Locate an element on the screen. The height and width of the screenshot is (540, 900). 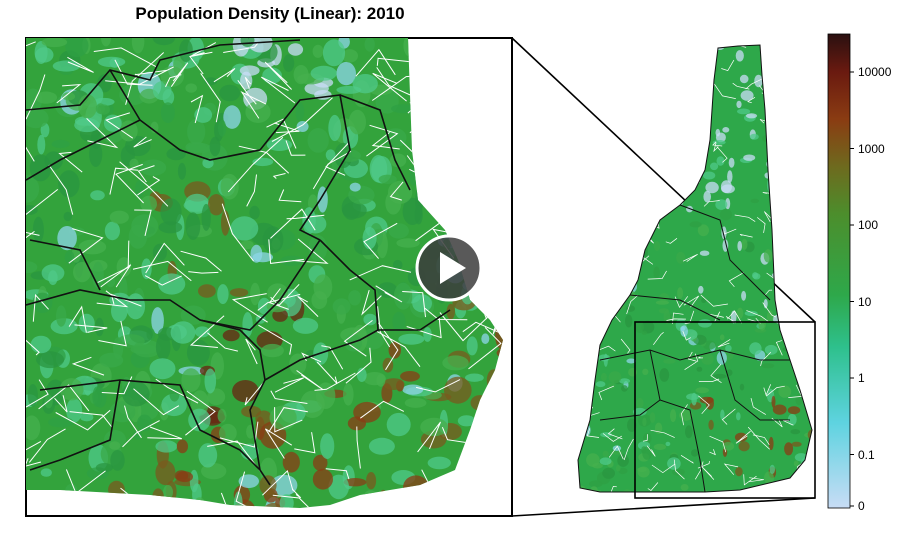
play-button is located at coordinates (449, 268).